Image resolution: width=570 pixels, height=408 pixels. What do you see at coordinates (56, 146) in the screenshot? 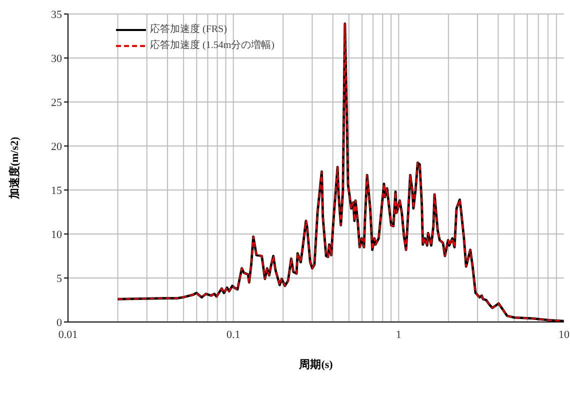
I see `y-tick-label: 20` at bounding box center [56, 146].